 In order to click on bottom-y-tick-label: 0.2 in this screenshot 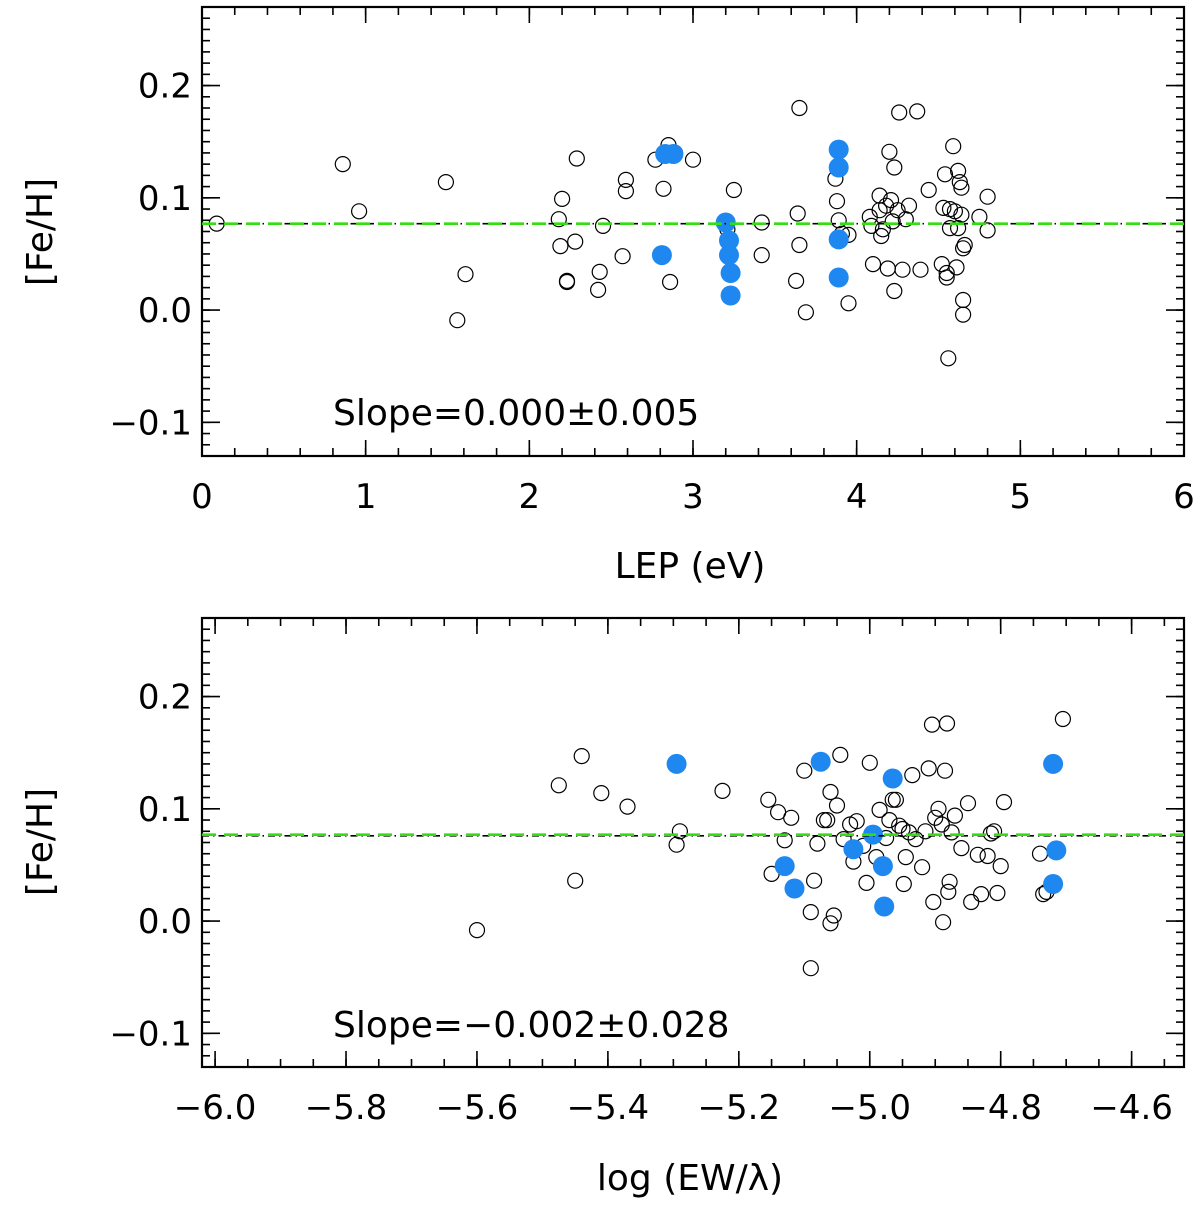, I will do `click(165, 698)`.